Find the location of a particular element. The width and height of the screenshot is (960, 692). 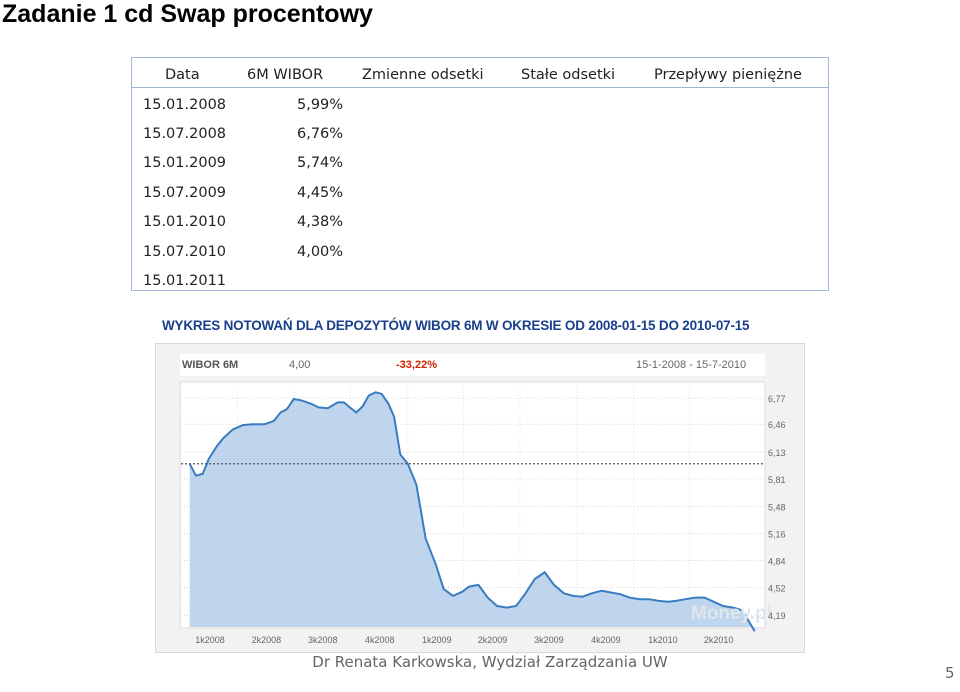

y-tick-layer: 6,77 6,46 6,13 5,81 5,48 5,16 4,84 4,52 4,19 is located at coordinates (777, 507).